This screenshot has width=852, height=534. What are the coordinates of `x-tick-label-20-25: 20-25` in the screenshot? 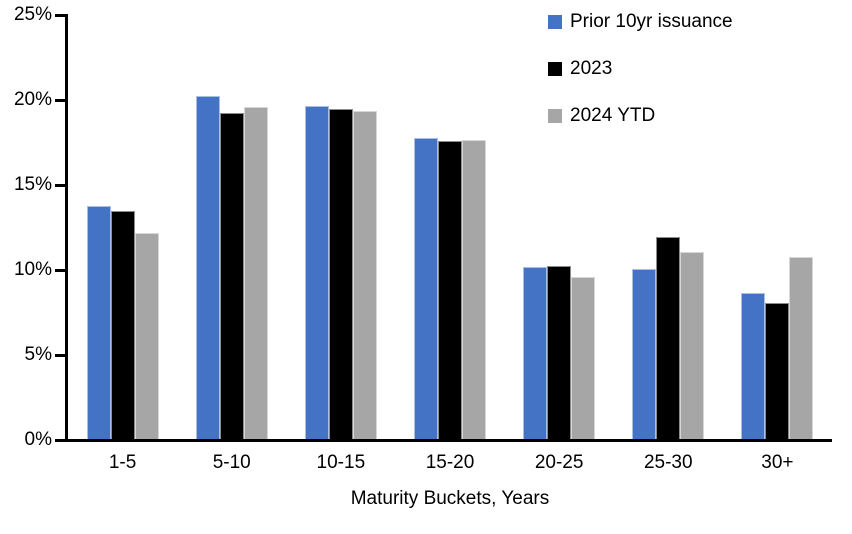 It's located at (559, 462).